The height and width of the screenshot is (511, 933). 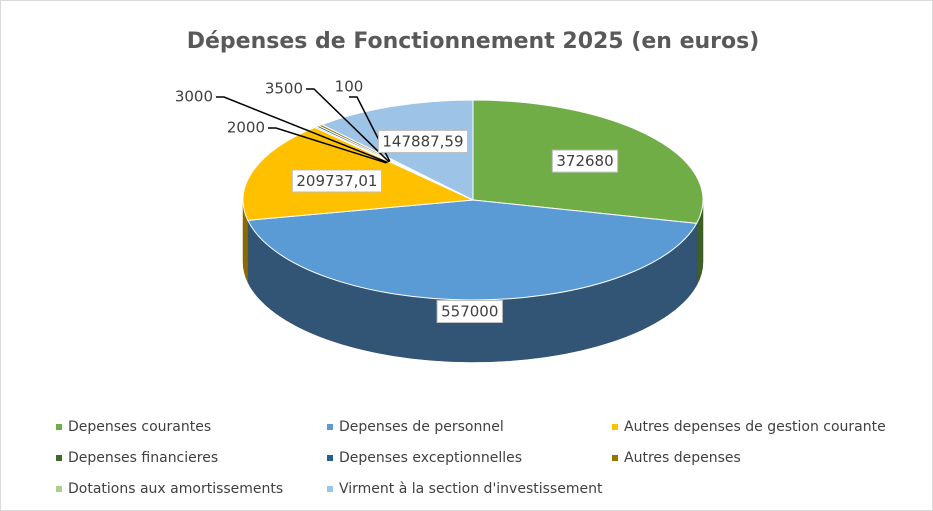 I want to click on data-label-group: 209737,01, so click(x=336, y=181).